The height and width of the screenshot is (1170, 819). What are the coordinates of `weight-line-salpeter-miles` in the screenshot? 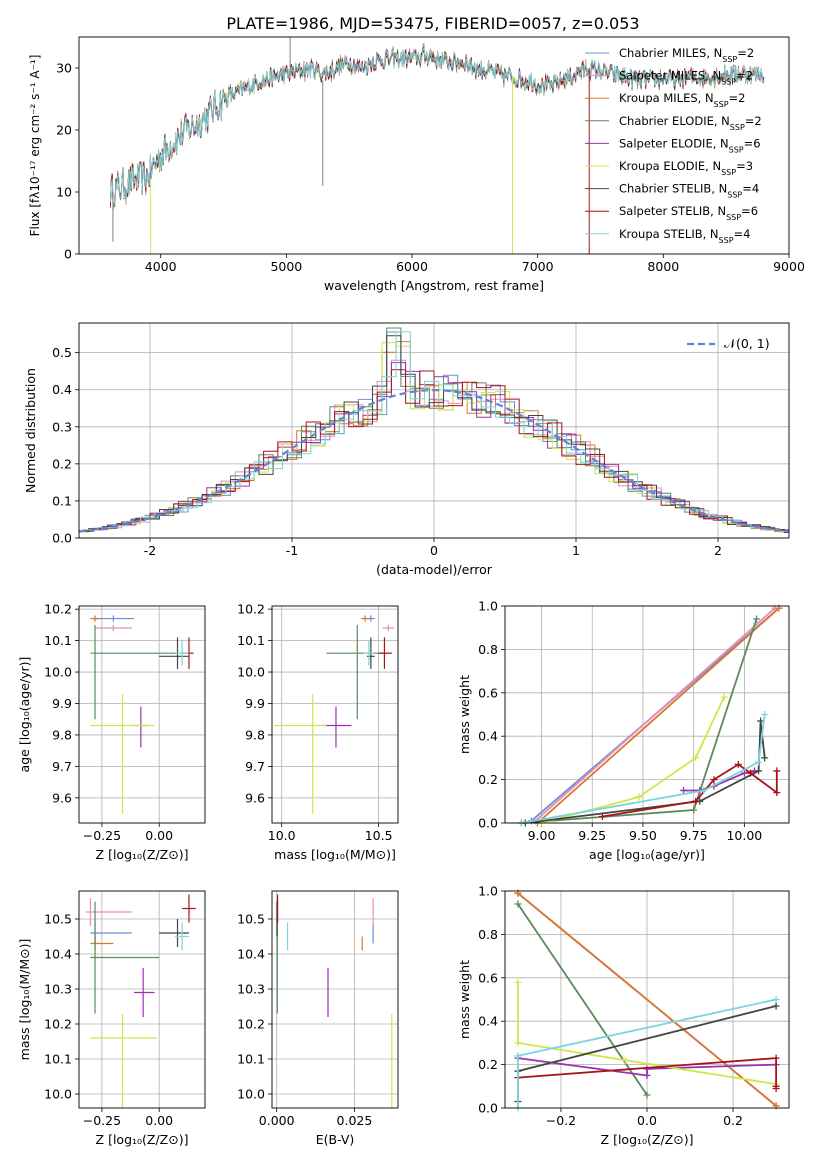 It's located at (655, 714).